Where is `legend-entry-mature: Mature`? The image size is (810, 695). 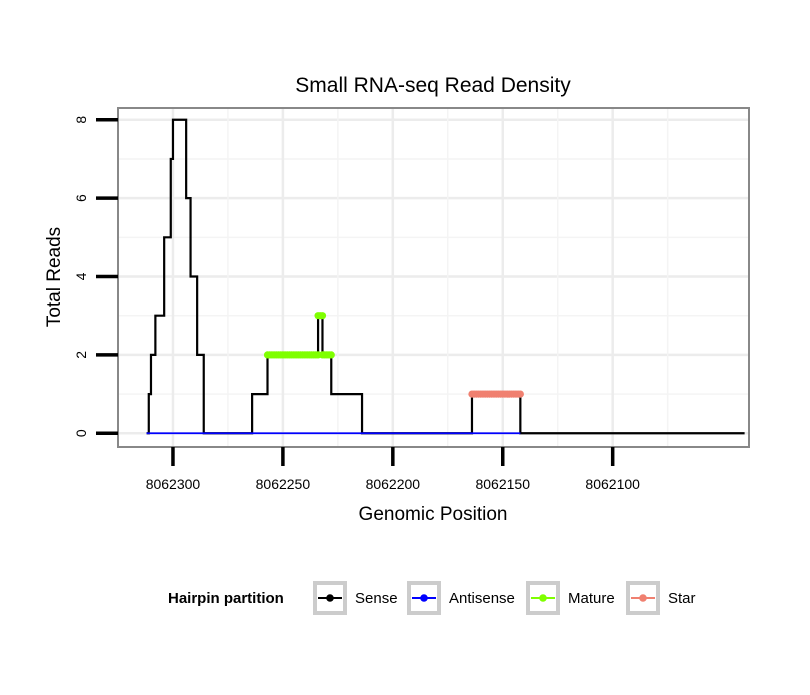 legend-entry-mature: Mature is located at coordinates (570, 598).